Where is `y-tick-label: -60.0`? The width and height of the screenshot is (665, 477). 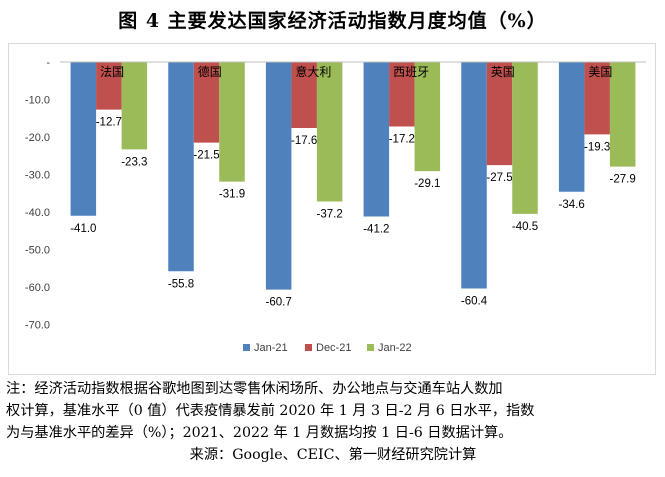
y-tick-label: -60.0 is located at coordinates (37, 288).